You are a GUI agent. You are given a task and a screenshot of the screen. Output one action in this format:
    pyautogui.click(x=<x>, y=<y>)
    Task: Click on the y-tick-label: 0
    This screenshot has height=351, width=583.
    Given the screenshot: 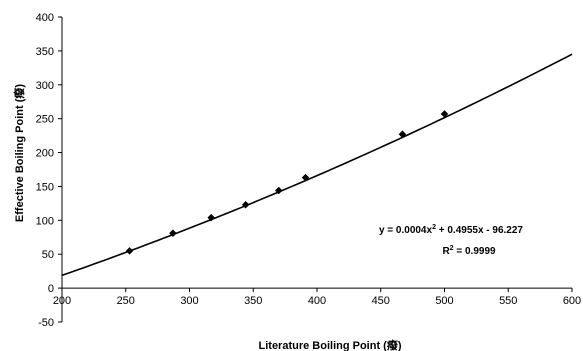 What is the action you would take?
    pyautogui.click(x=51, y=289)
    